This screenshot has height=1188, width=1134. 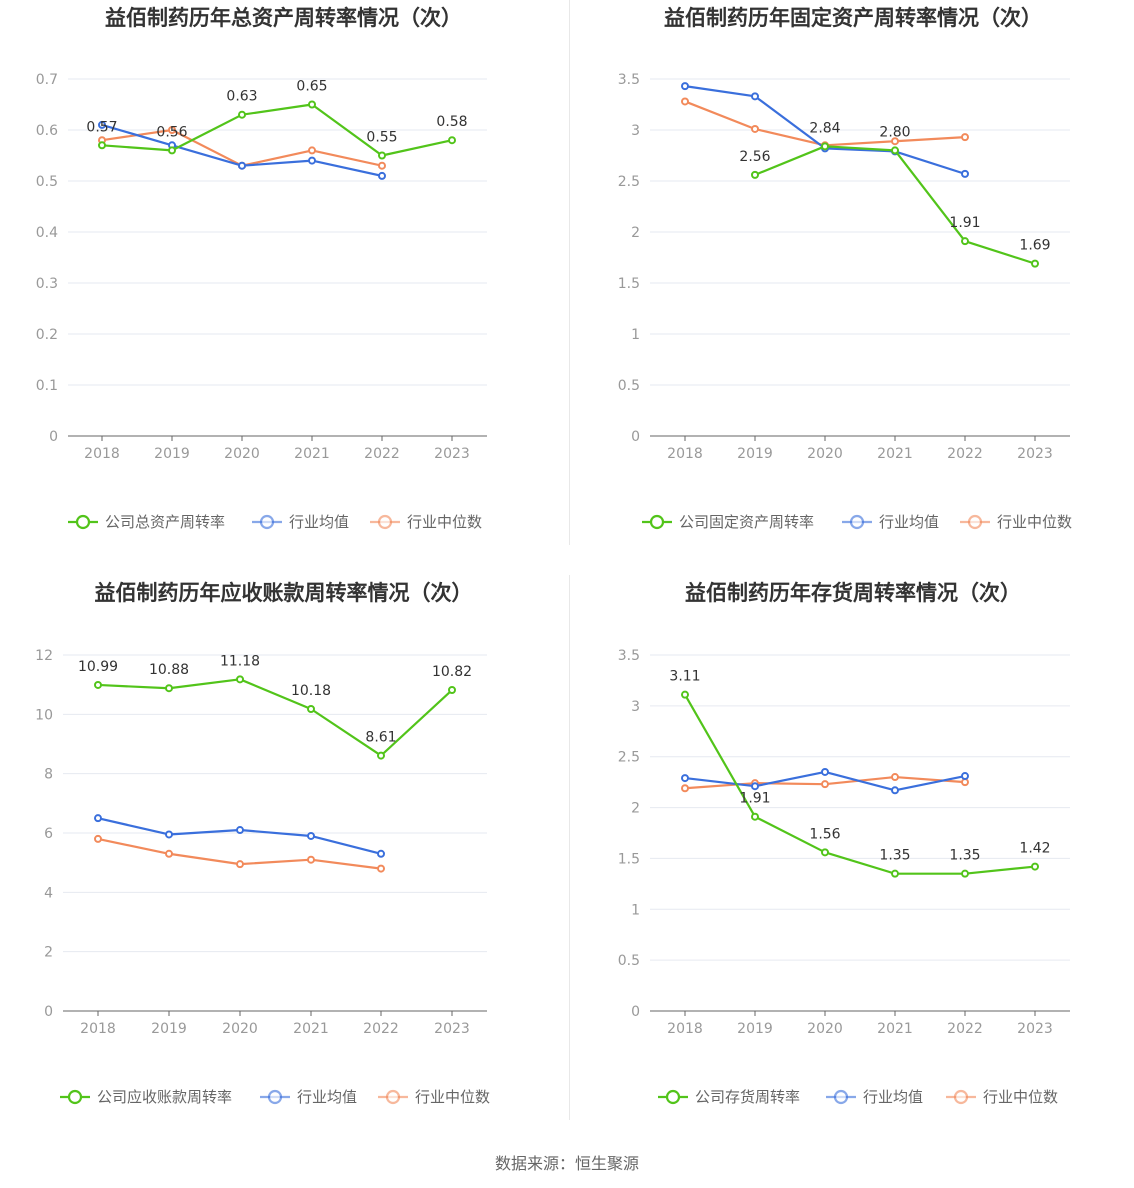 I want to click on data-label: 1.91, so click(x=754, y=799).